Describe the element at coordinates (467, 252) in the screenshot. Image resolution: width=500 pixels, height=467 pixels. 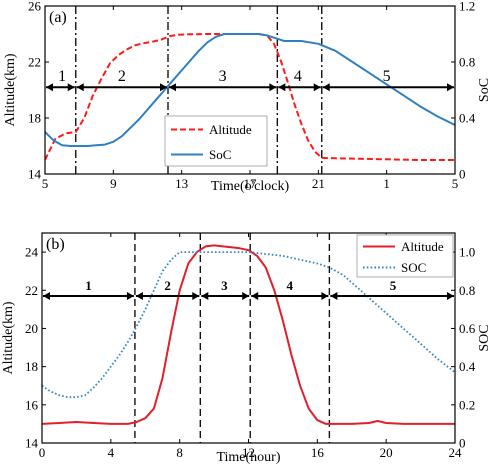
I see `y2-tick-label: 1.0` at that location.